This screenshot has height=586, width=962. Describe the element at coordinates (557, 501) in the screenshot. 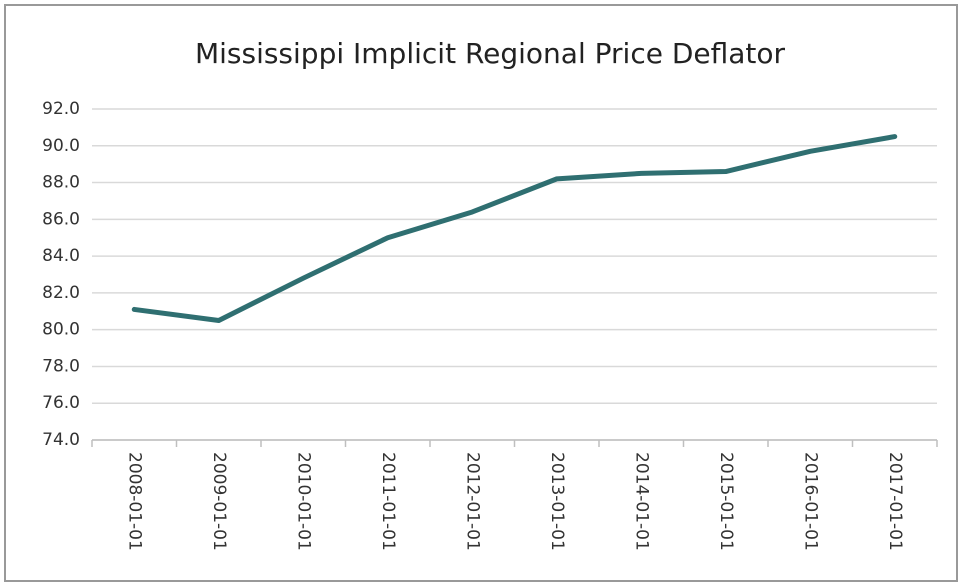

I see `x-tick-label: 2013-01-01` at that location.